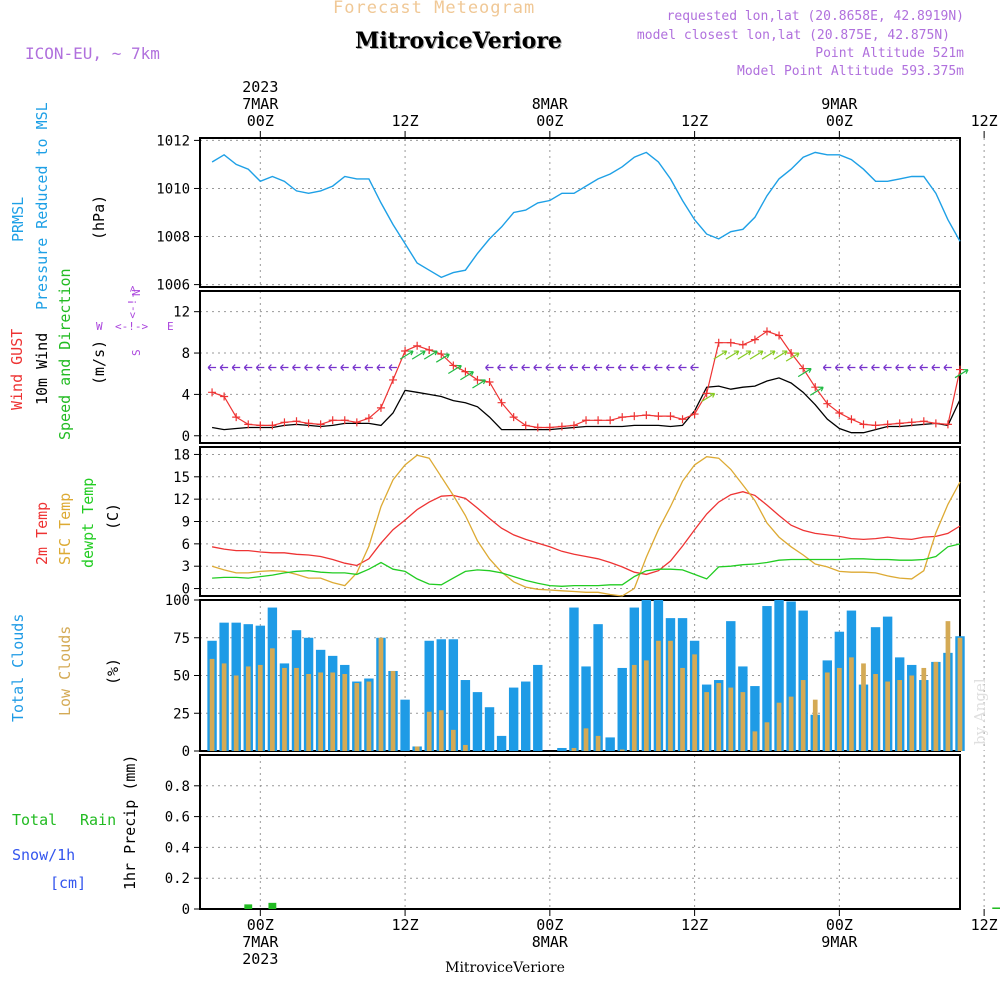 The width and height of the screenshot is (1000, 1000). Describe the element at coordinates (815, 16) in the screenshot. I see `requested-coords: requested lon,lat (20.8658E, 42.8919N)` at that location.